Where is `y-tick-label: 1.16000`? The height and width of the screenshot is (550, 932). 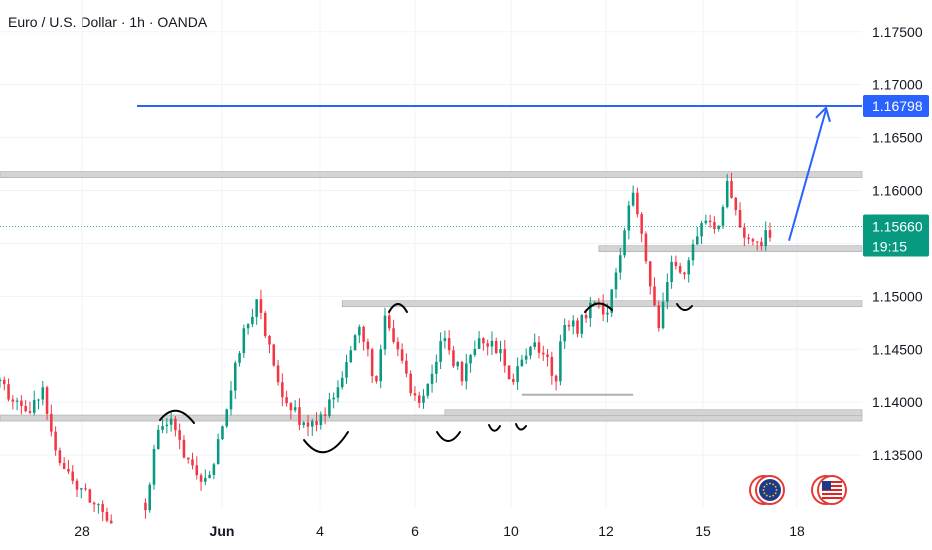
y-tick-label: 1.16000 is located at coordinates (897, 191).